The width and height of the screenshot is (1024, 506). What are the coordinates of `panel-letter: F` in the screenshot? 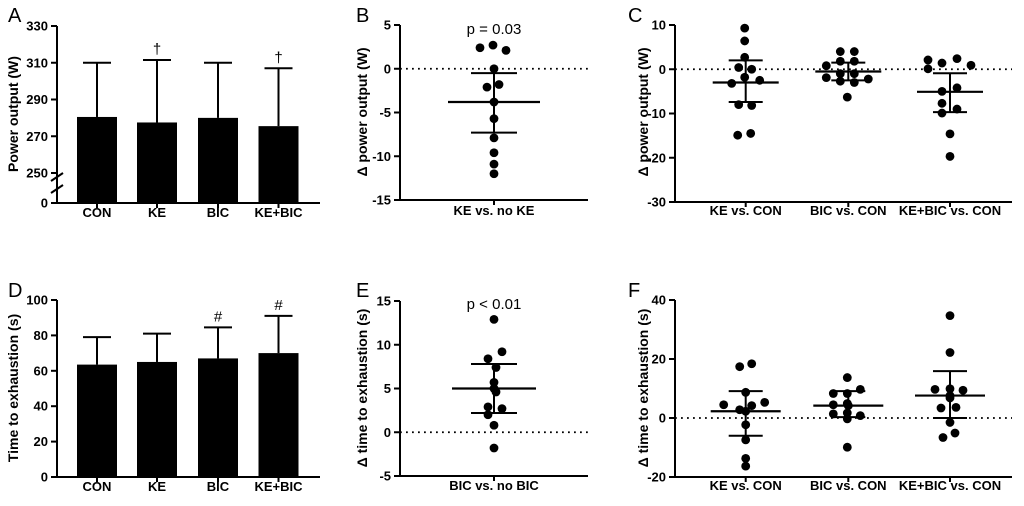 It's located at (634, 291).